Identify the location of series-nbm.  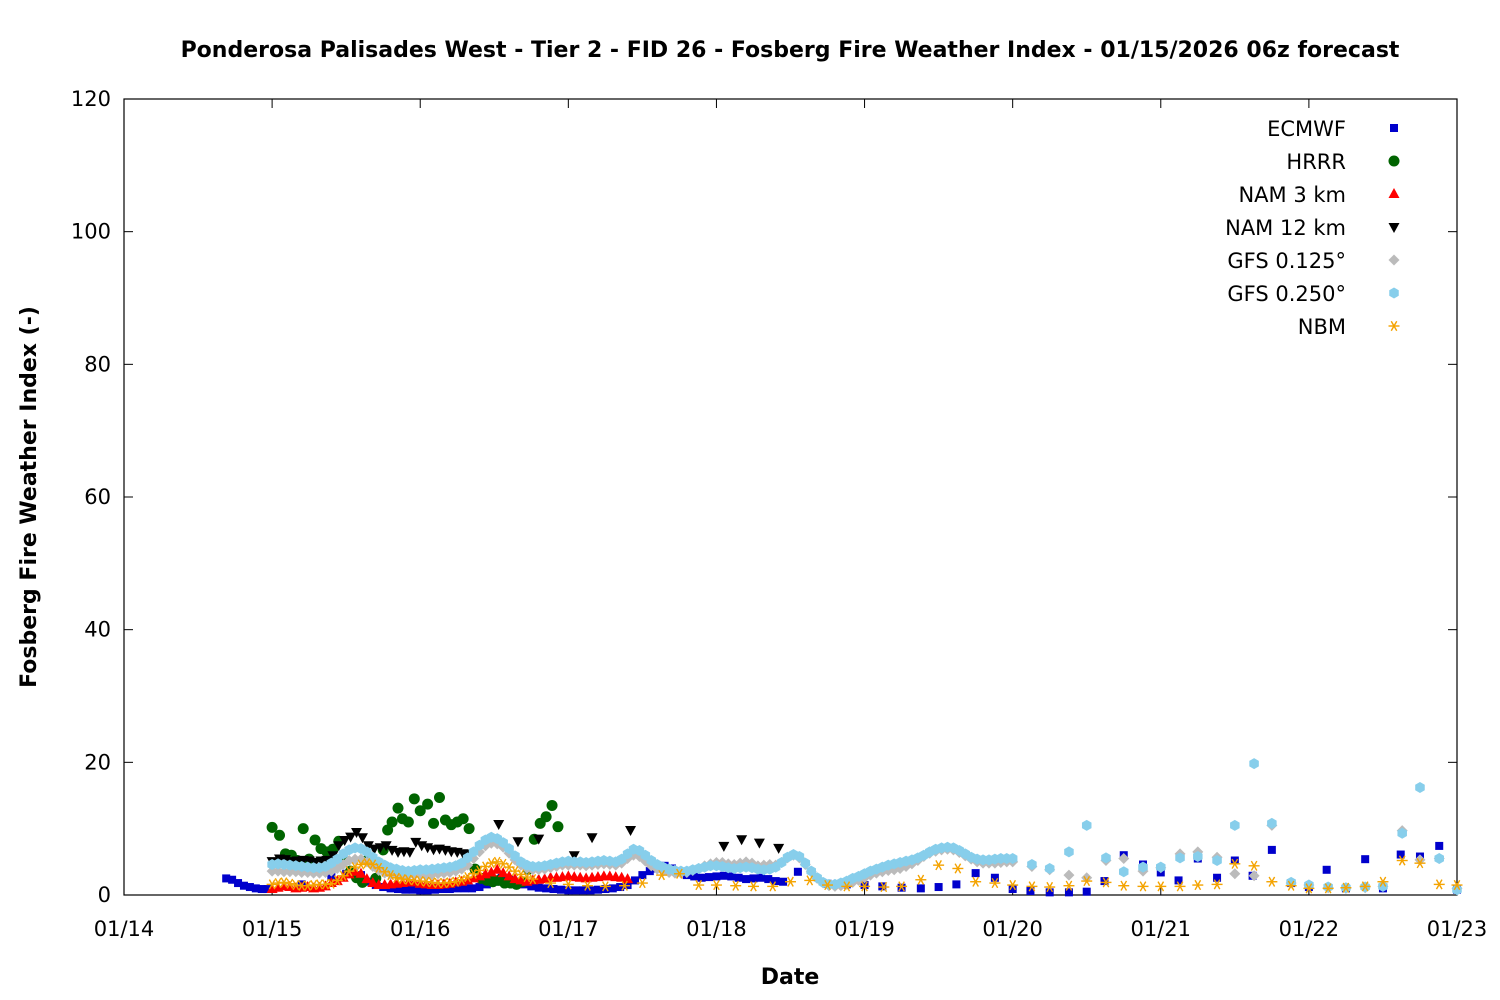
(864, 874).